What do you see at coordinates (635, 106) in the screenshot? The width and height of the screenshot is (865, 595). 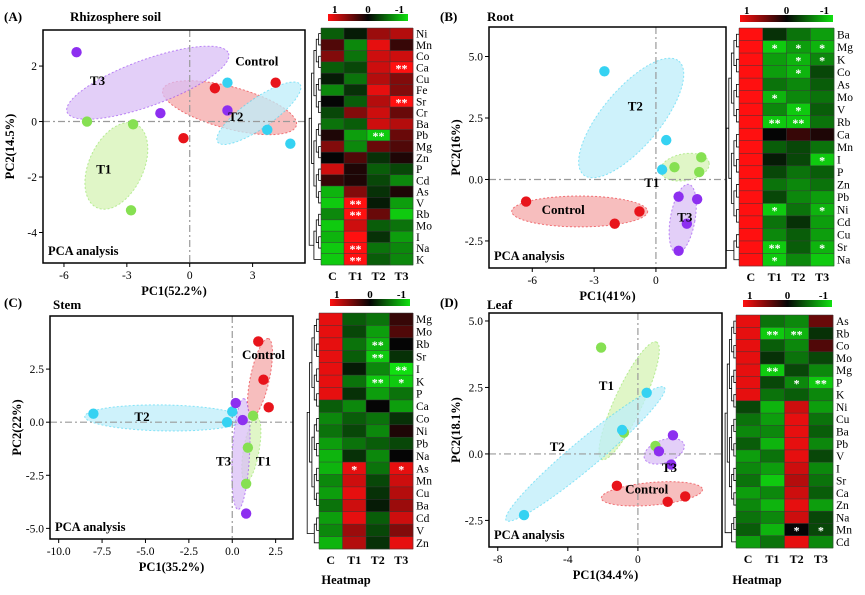 I see `group-label: T2` at bounding box center [635, 106].